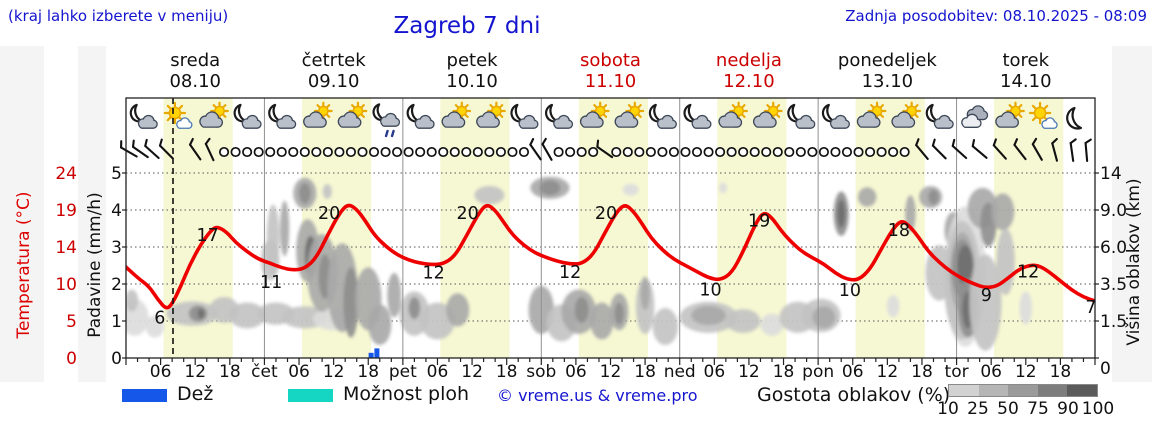 Image resolution: width=1152 pixels, height=443 pixels. I want to click on cloud-tick-label: 3.5, so click(1113, 285).